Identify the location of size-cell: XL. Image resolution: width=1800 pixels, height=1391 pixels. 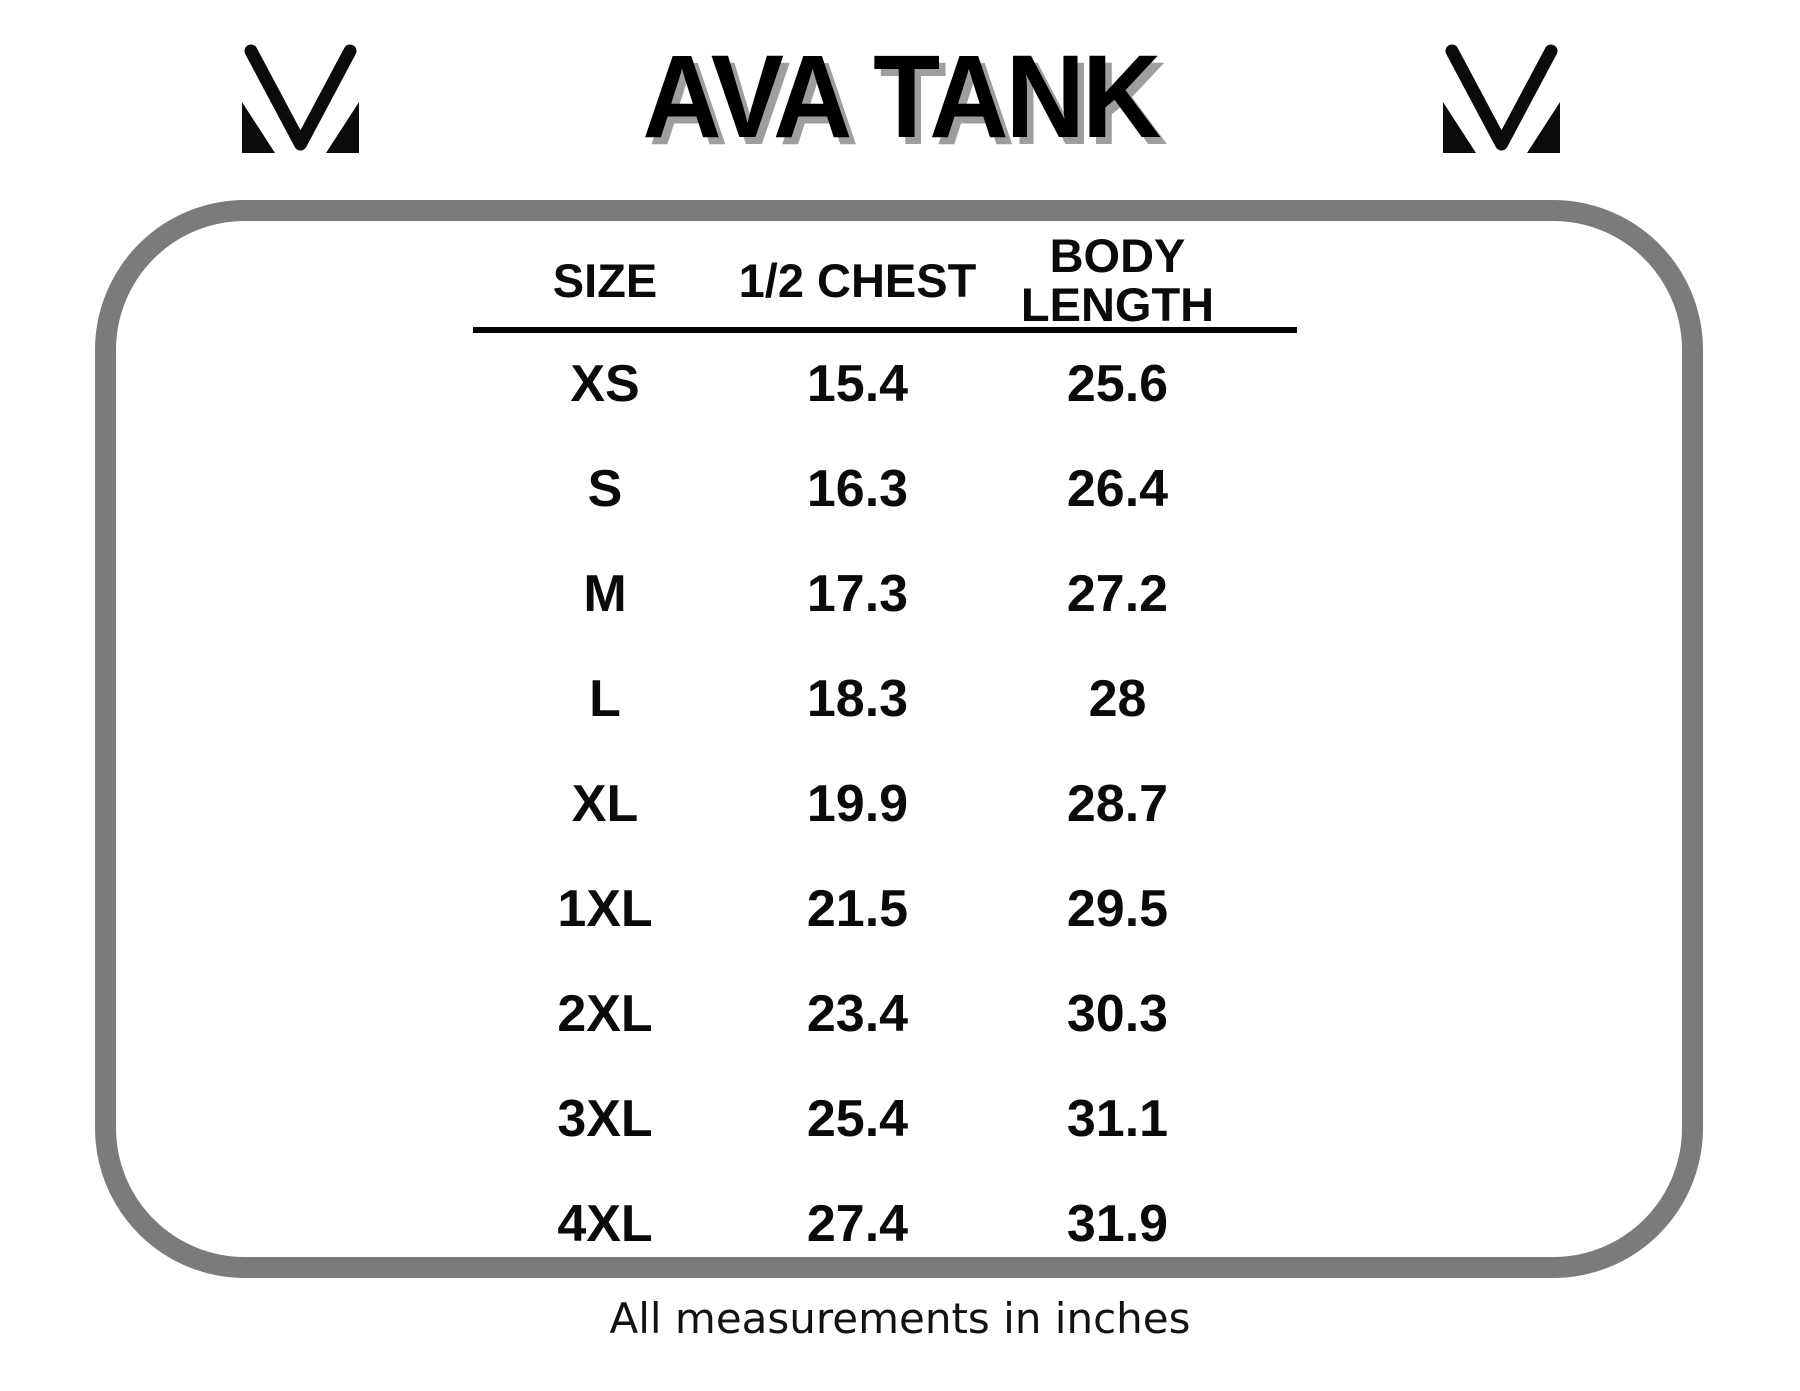
(605, 803).